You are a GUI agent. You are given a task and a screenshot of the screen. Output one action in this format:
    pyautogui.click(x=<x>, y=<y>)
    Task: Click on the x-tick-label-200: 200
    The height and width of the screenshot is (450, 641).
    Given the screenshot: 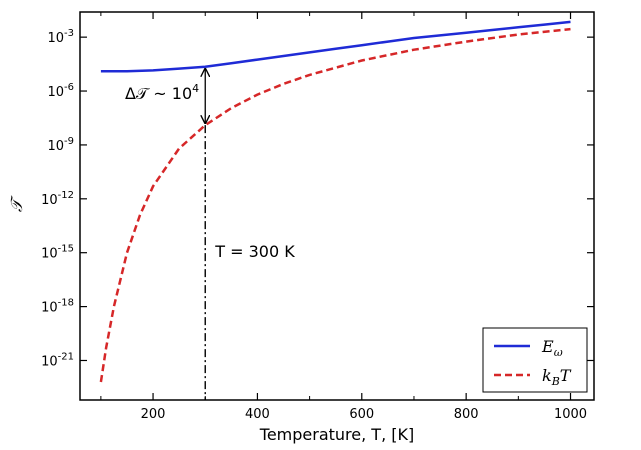 What is the action you would take?
    pyautogui.click(x=153, y=414)
    